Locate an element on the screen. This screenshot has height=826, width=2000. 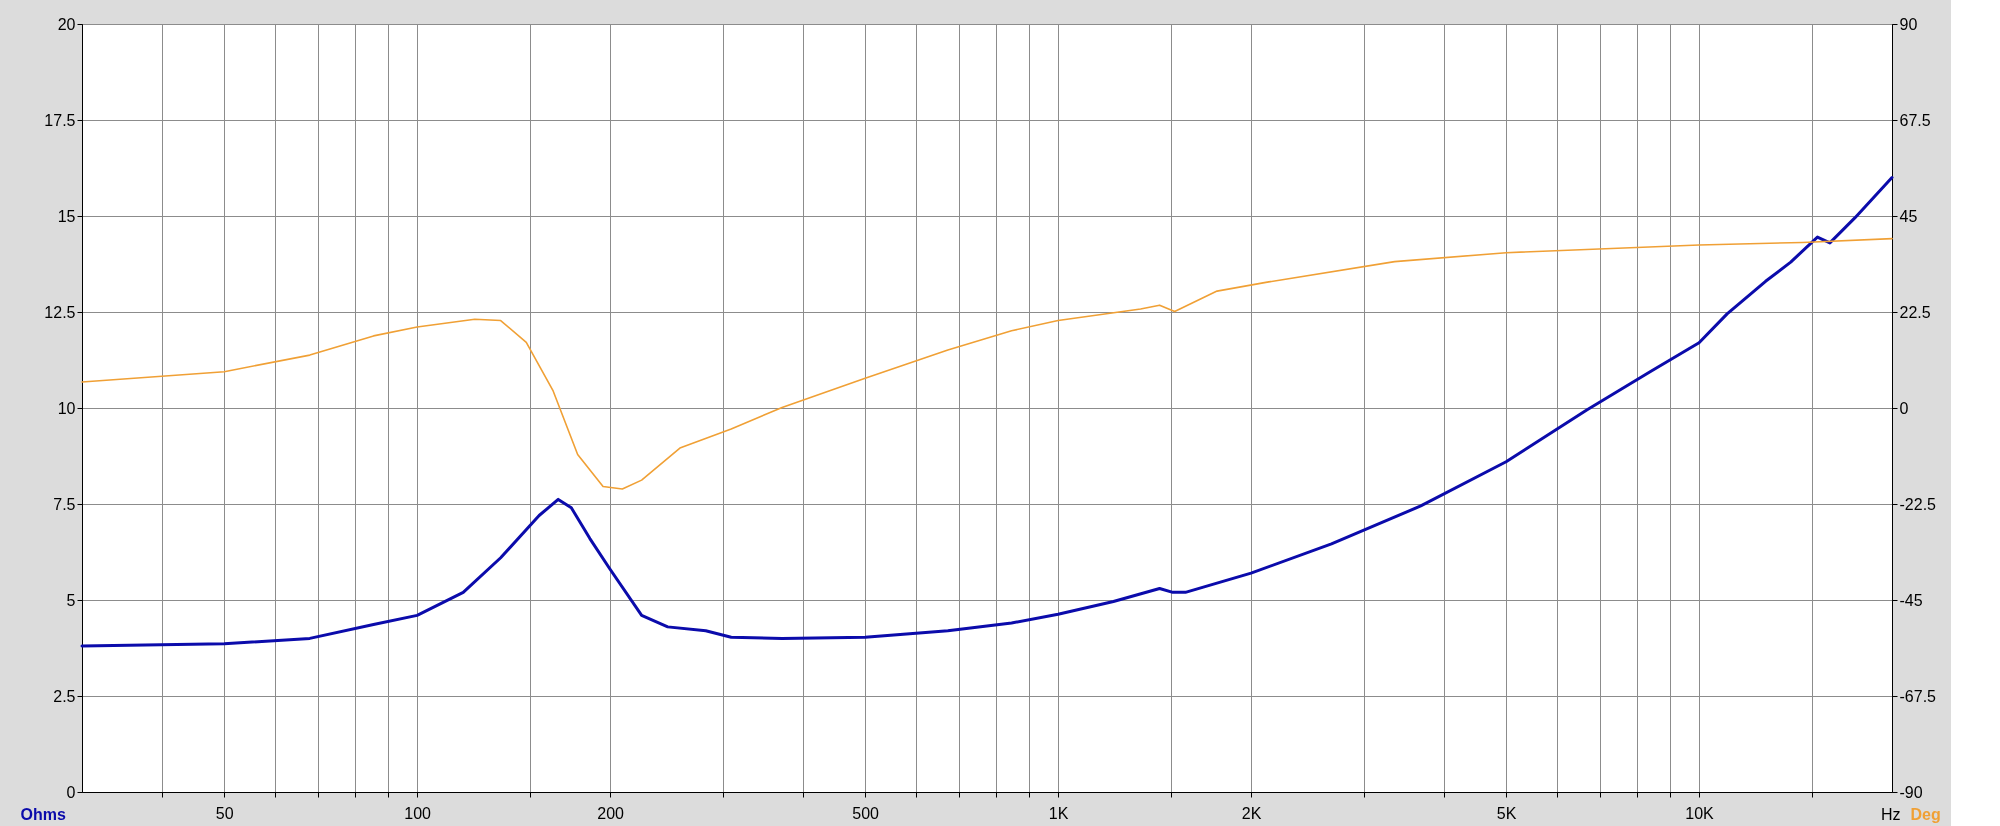
y2-tick-label: 22.5 is located at coordinates (1915, 312).